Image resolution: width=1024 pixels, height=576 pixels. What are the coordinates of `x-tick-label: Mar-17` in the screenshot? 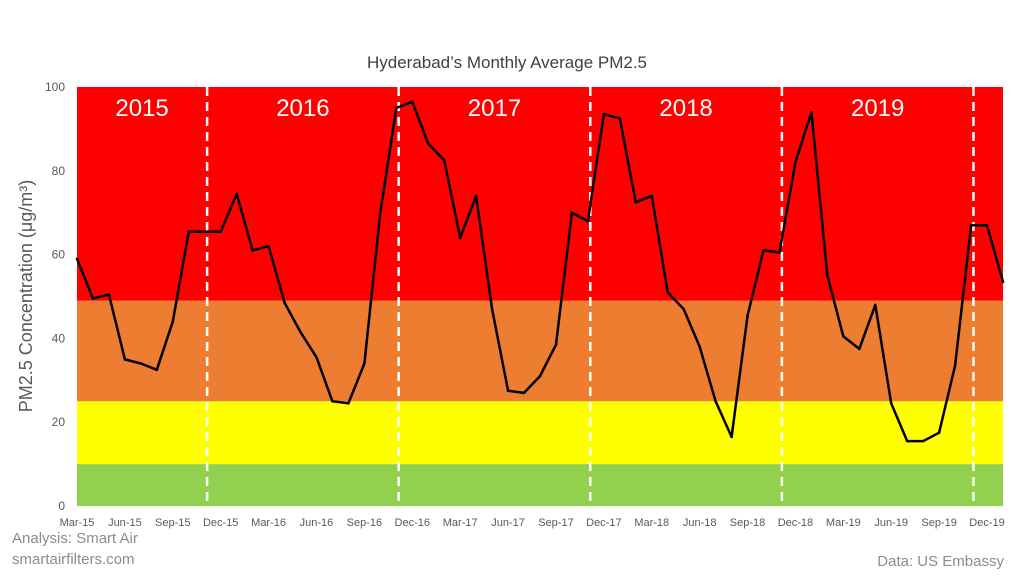 It's located at (460, 523).